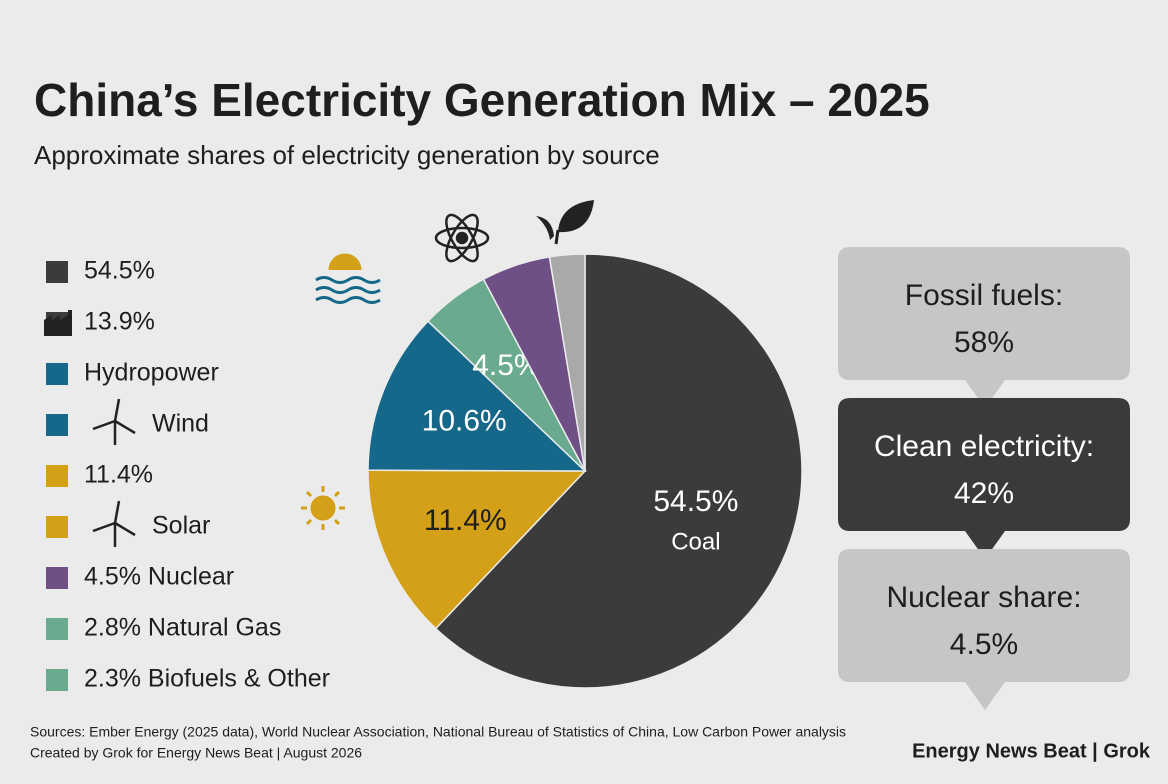  I want to click on legend-label: 4.5% Nuclear, so click(159, 577).